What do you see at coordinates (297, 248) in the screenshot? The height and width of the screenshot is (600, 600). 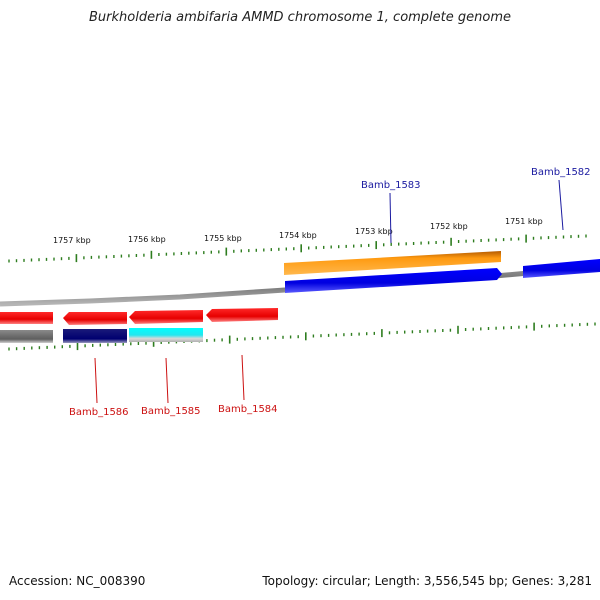 I see `upper-scale-ticks` at bounding box center [297, 248].